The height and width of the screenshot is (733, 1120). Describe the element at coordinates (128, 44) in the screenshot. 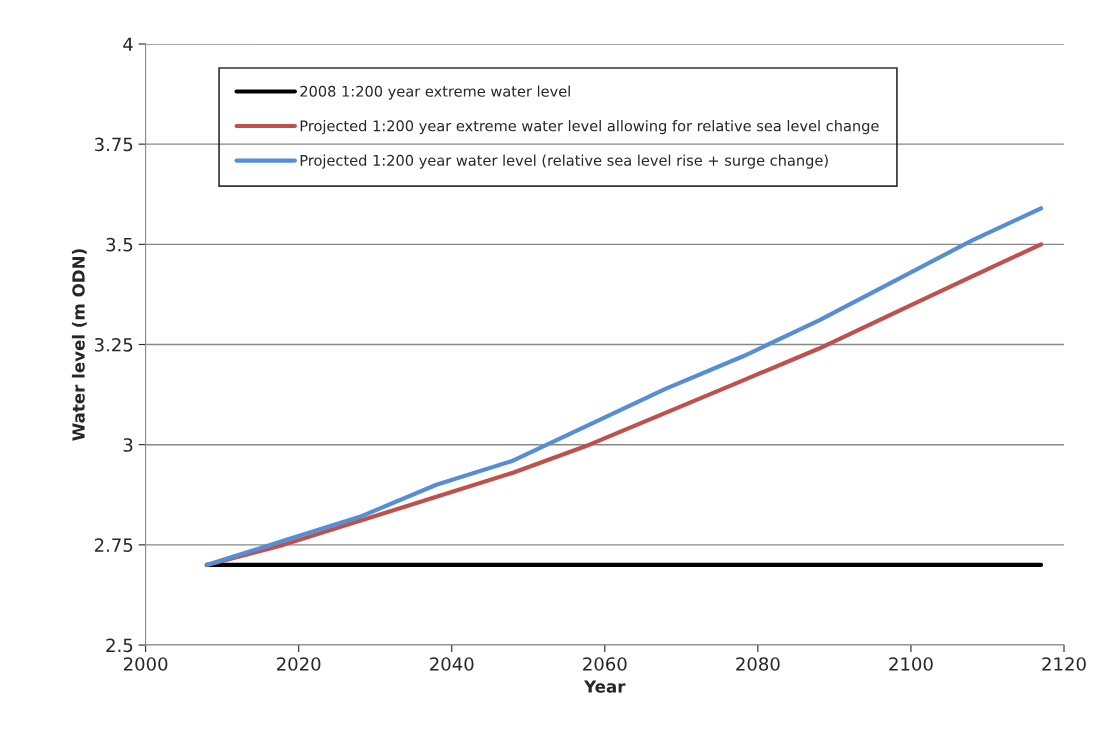

I see `y-tick-label: 4` at that location.